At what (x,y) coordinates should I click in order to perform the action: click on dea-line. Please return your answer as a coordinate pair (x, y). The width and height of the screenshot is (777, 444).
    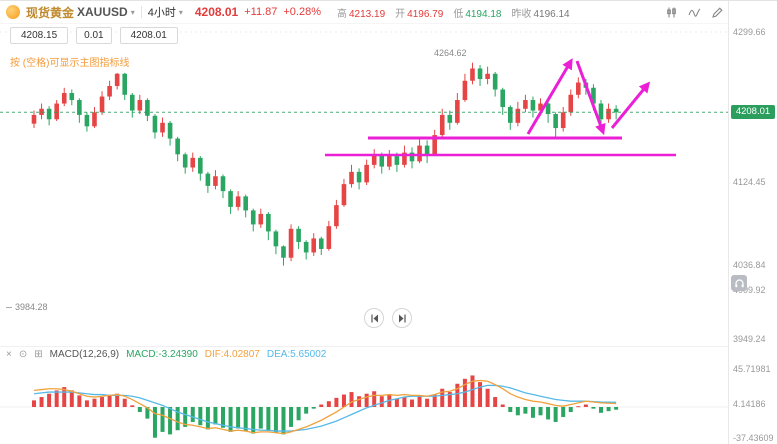
    Looking at the image, I should click on (325, 408).